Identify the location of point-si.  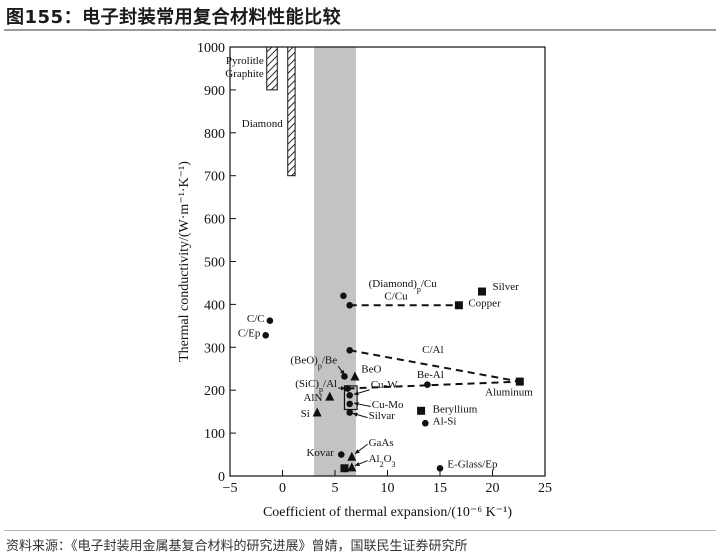
(317, 412).